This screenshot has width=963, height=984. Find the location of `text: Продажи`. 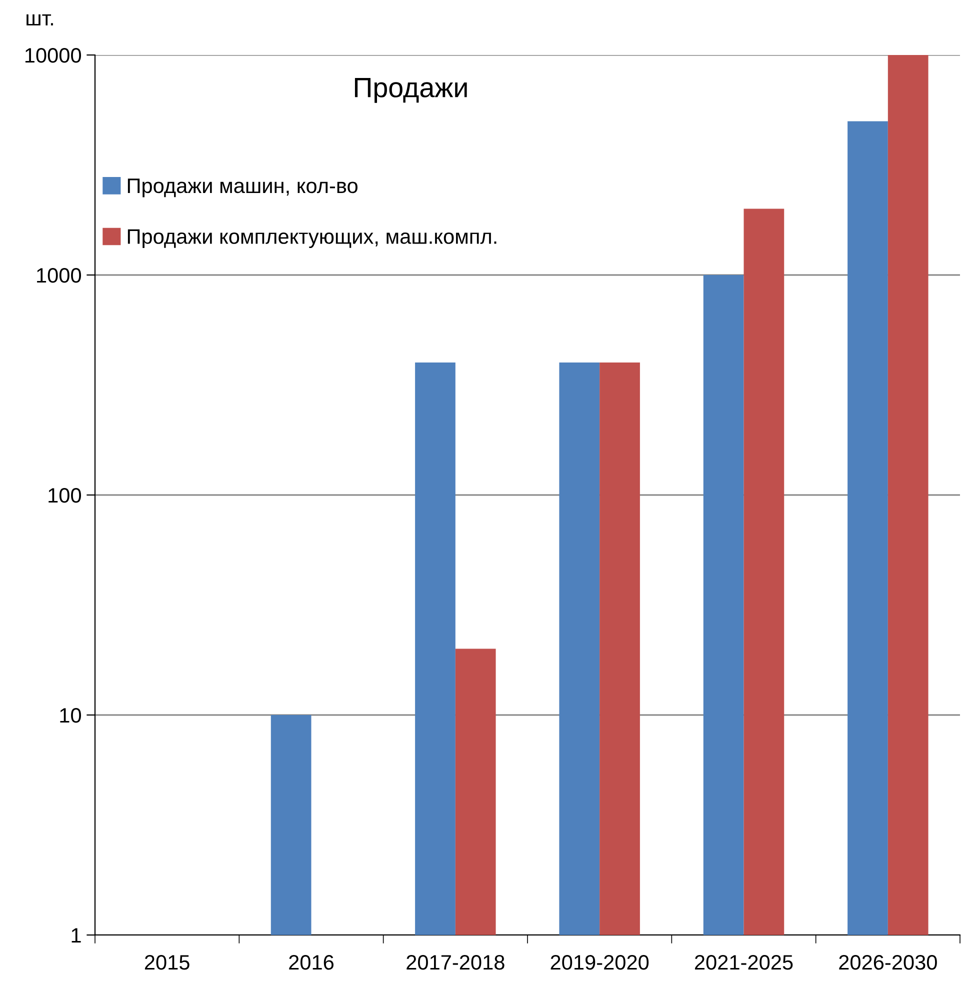

text: Продажи is located at coordinates (410, 90).